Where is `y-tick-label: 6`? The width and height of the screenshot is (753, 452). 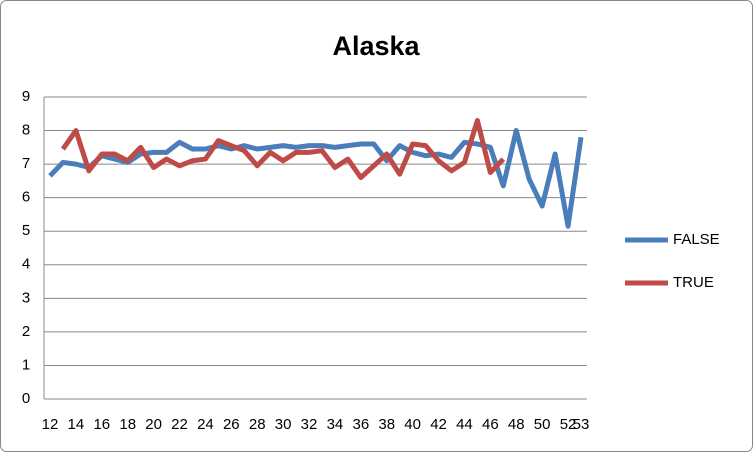
y-tick-label: 6 is located at coordinates (26, 197).